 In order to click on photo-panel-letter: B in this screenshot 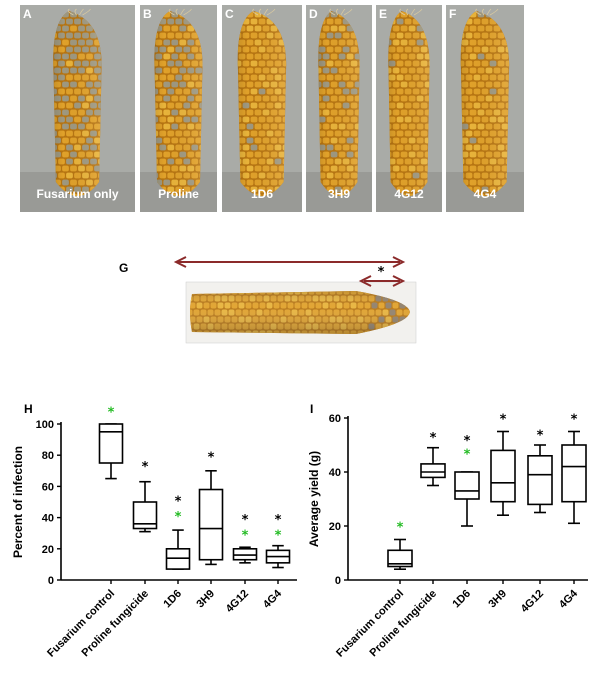, I will do `click(147, 14)`.